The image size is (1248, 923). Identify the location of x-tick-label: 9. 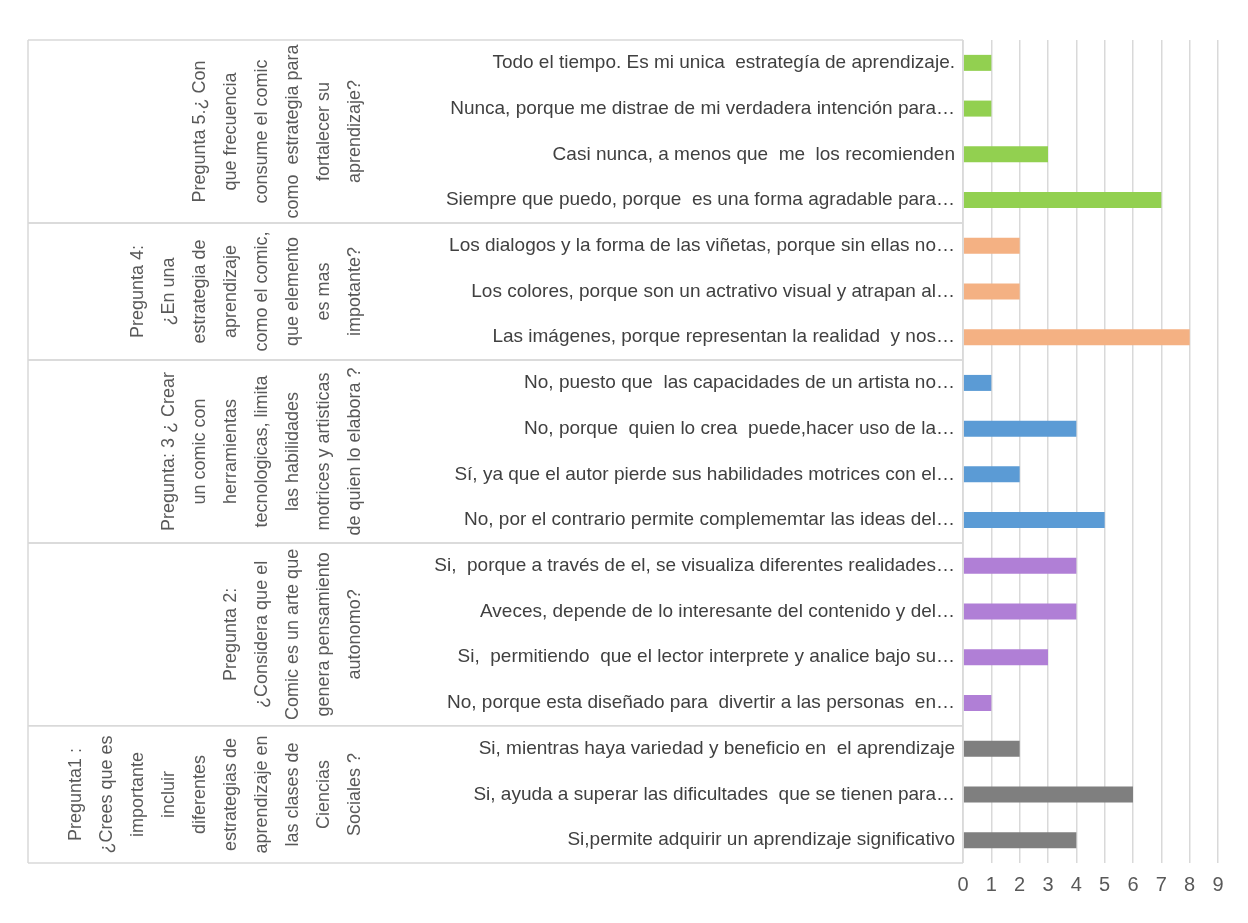
(1218, 883).